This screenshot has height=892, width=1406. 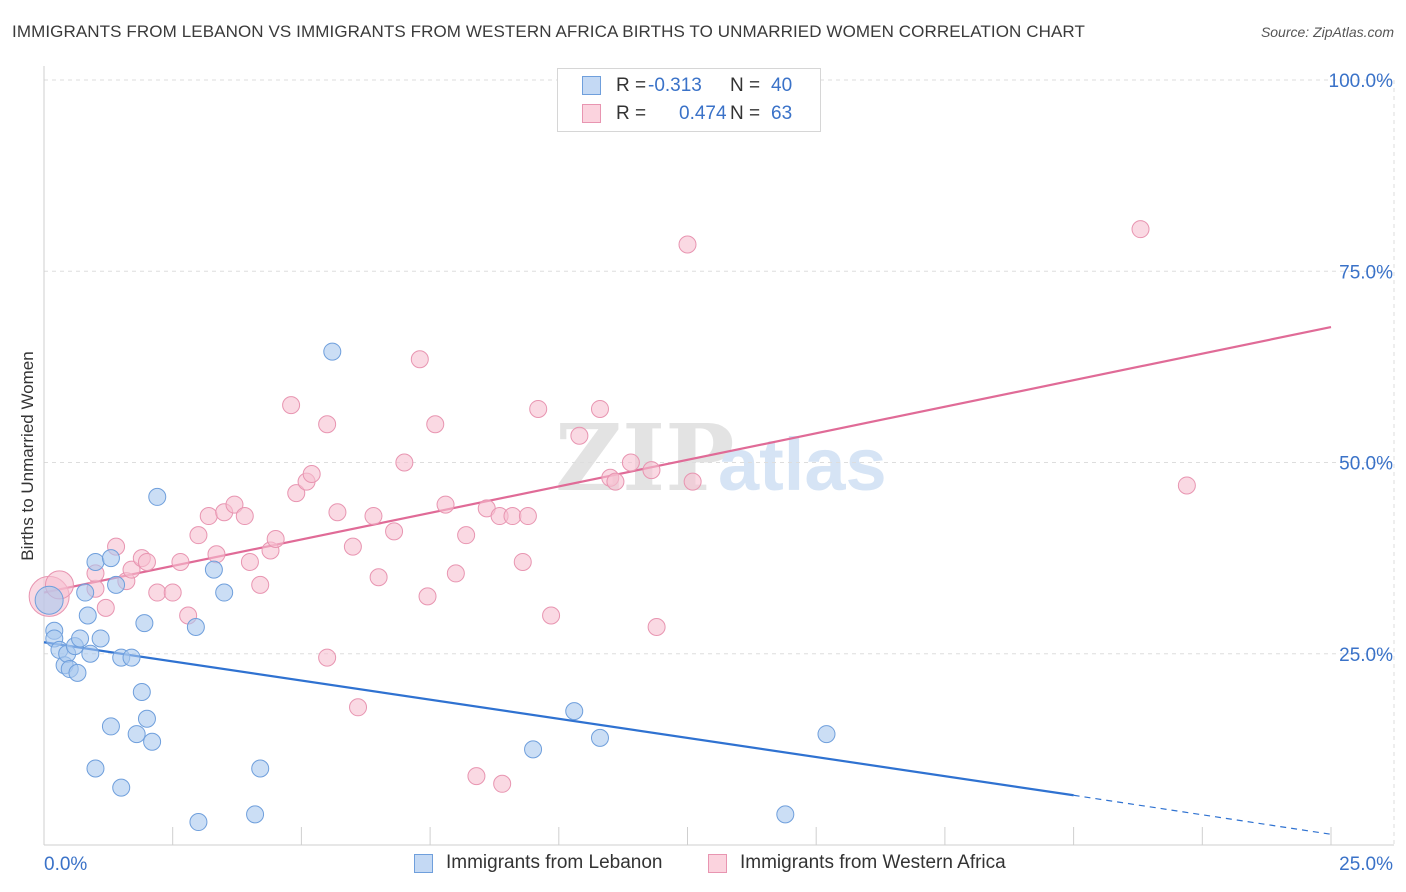 What do you see at coordinates (782, 85) in the screenshot?
I see `n-value: 40` at bounding box center [782, 85].